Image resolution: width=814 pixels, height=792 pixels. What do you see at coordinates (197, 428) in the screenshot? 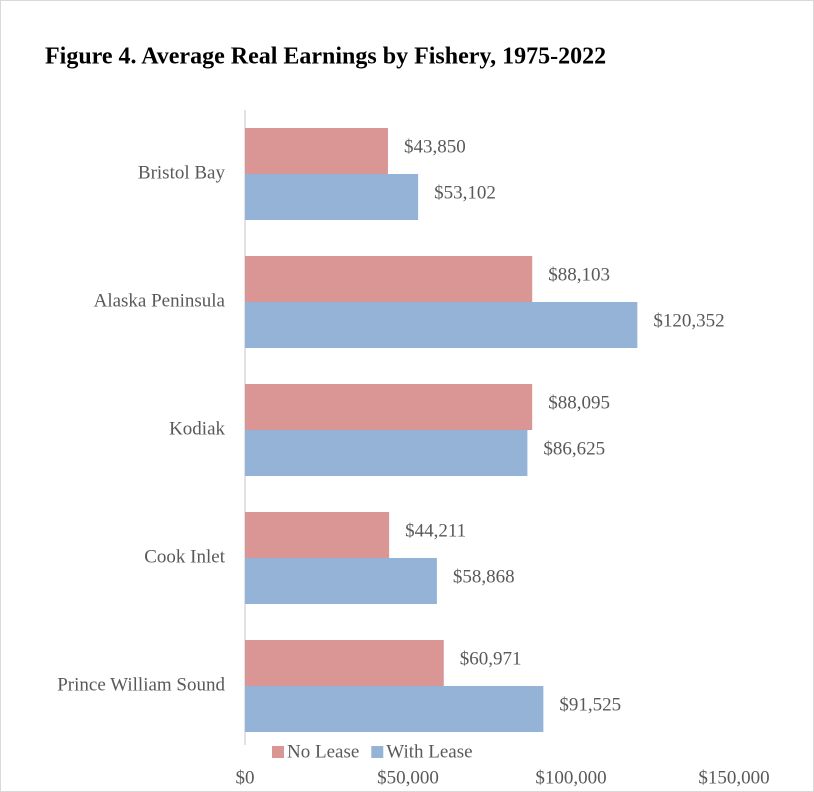
I see `y-tick-label: Kodiak` at bounding box center [197, 428].